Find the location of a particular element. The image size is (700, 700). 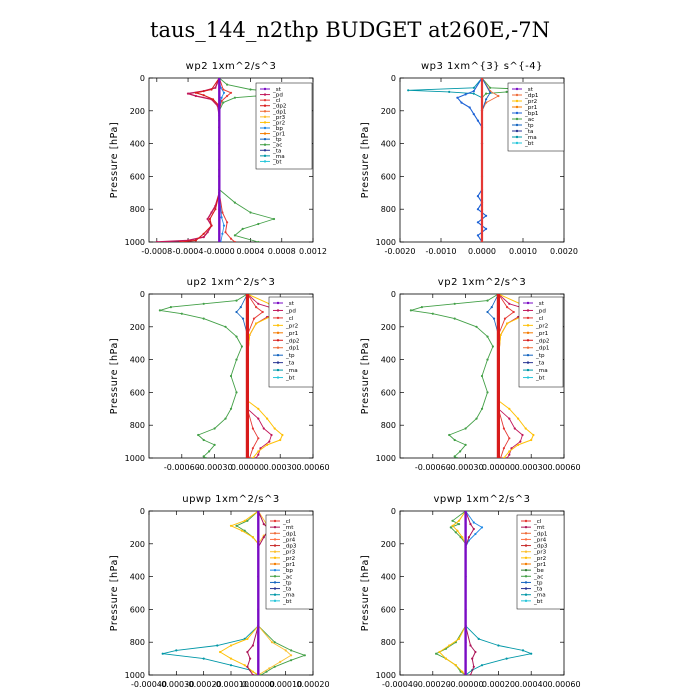

legend-box is located at coordinates (289, 562).